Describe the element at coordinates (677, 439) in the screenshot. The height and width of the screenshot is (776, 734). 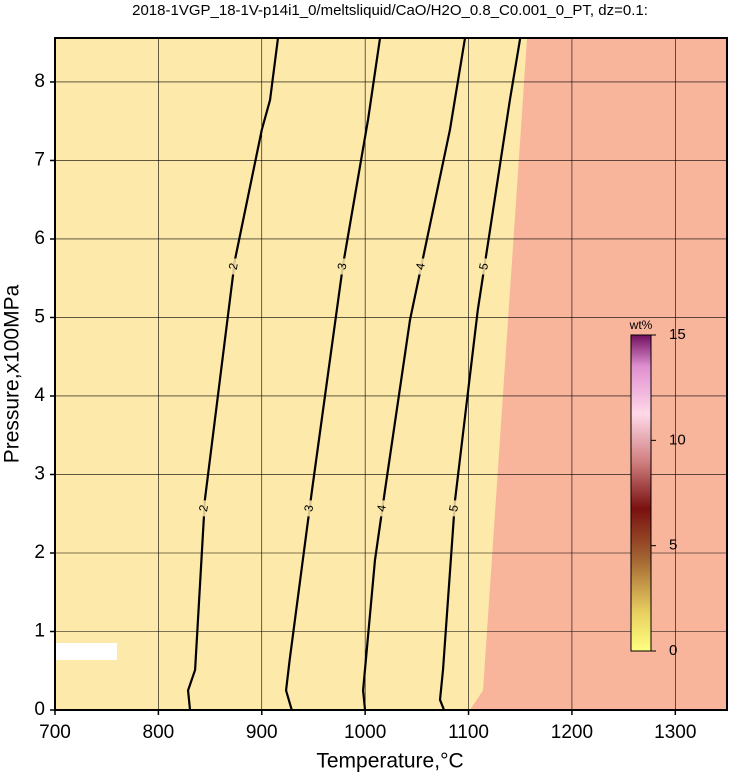
I see `colorbar-tick-label: 10` at that location.